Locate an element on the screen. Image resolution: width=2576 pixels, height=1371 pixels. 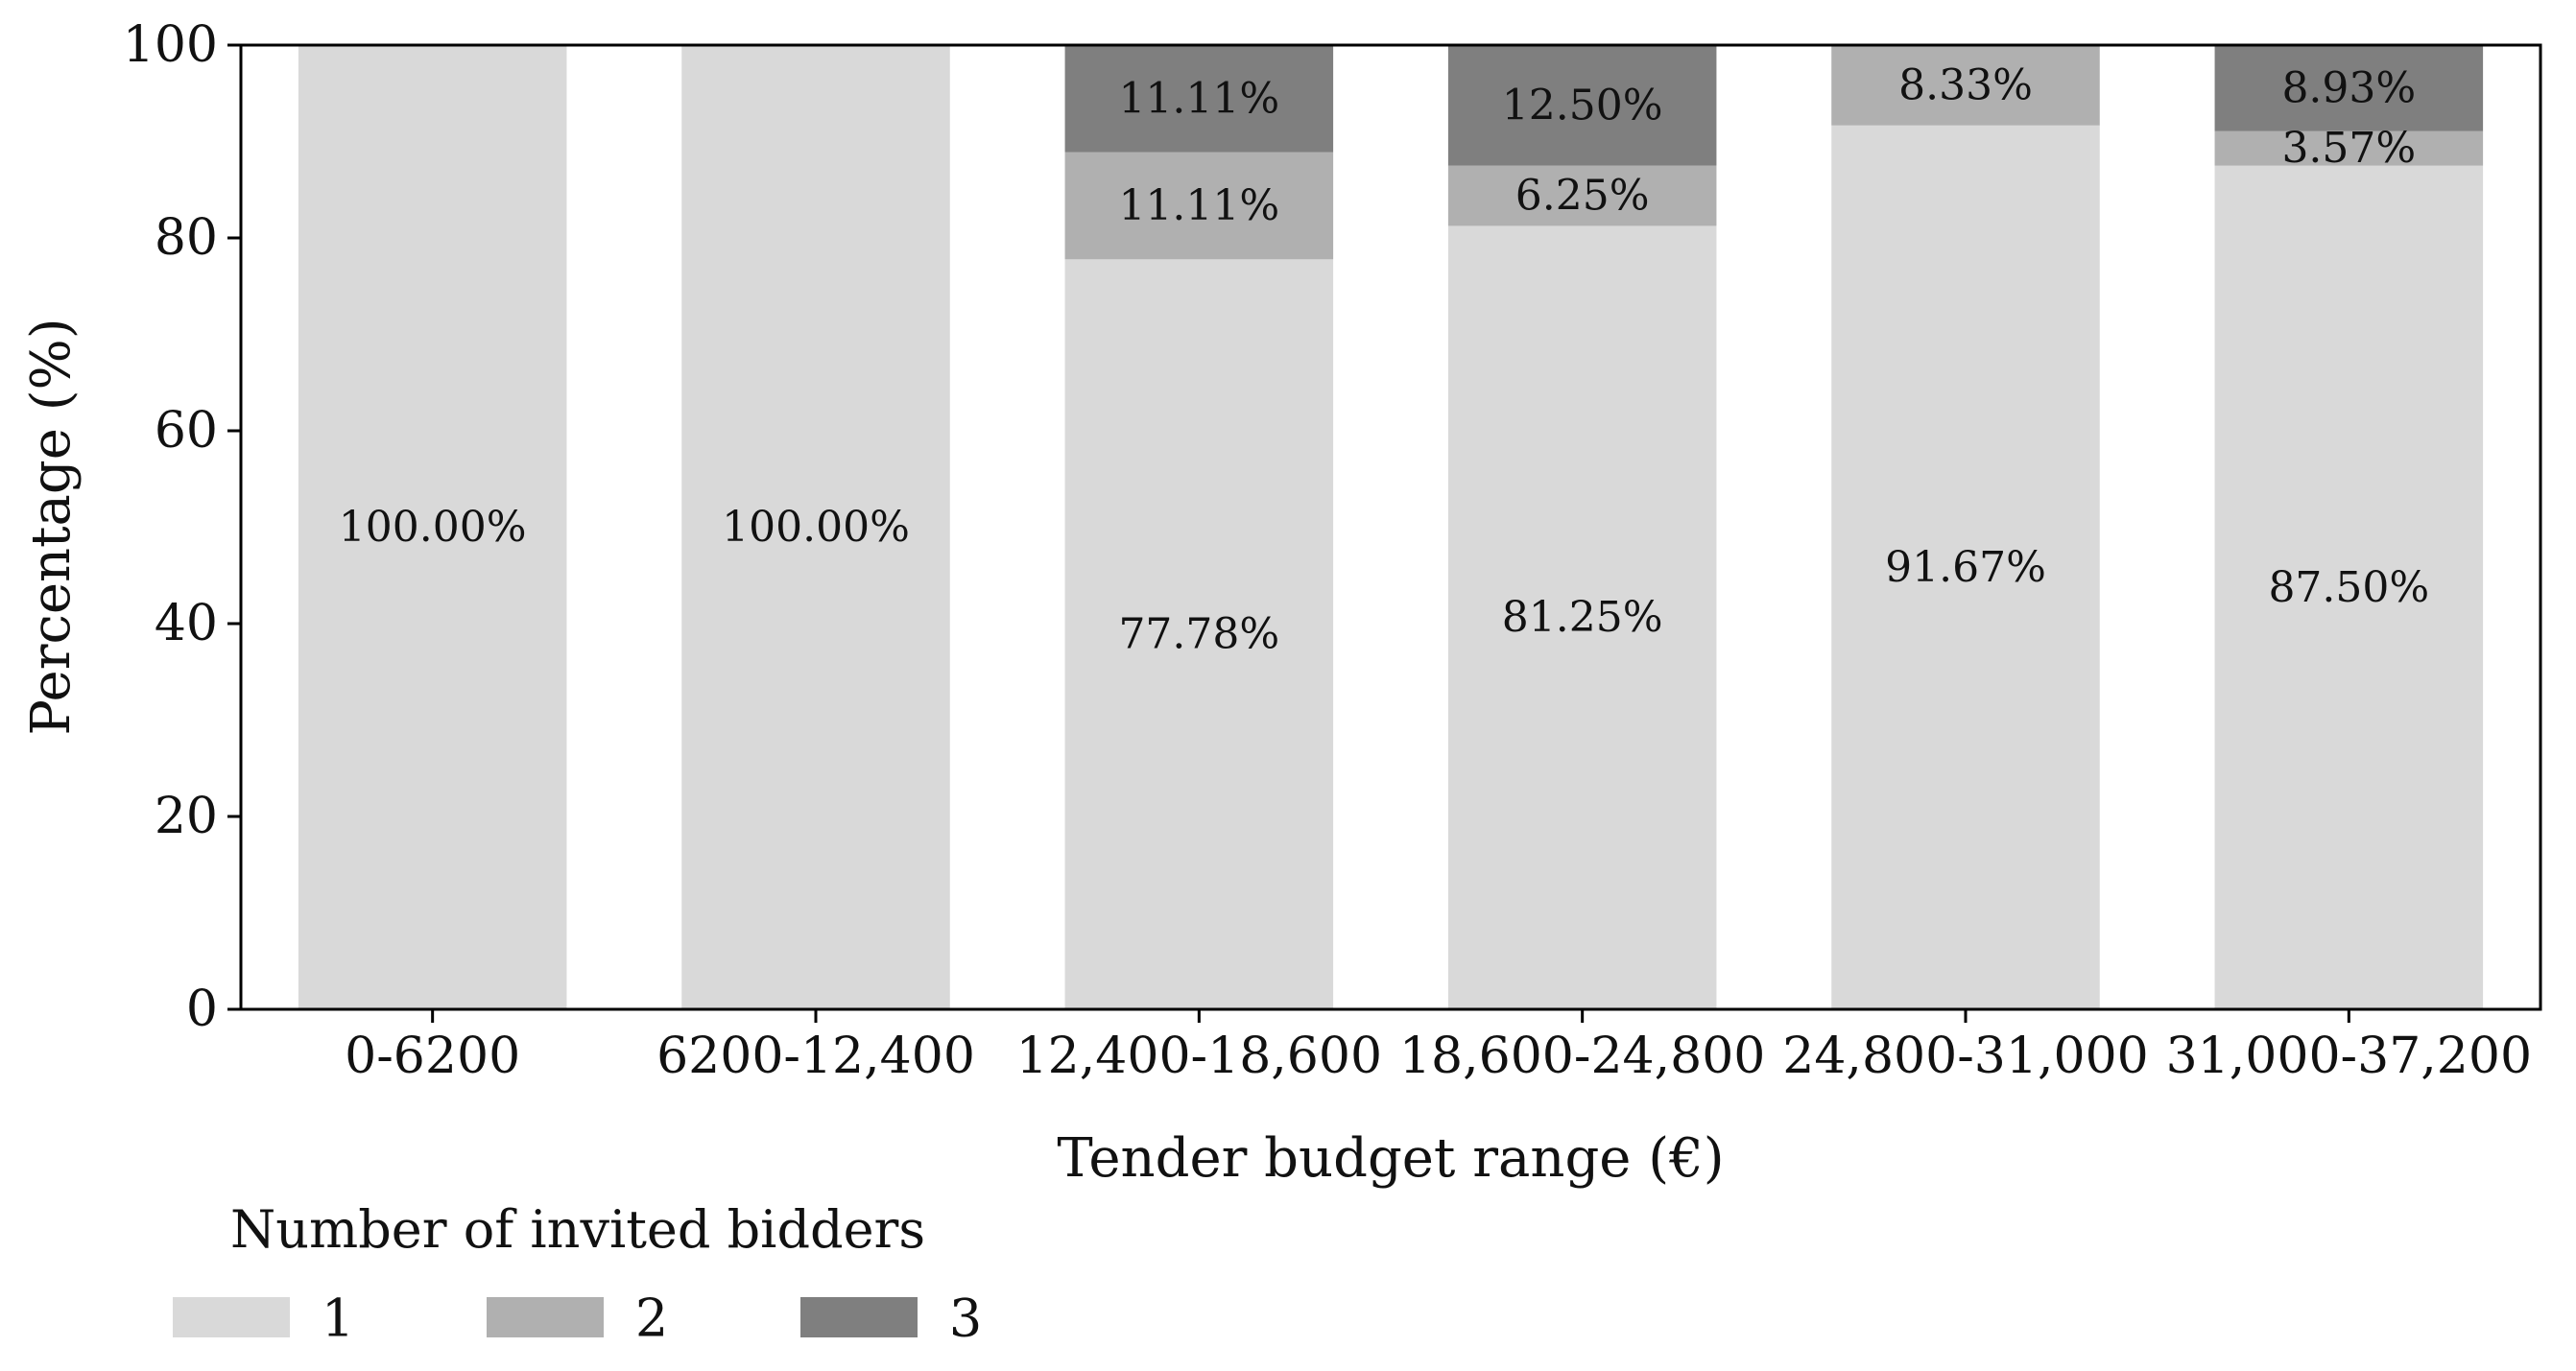
x-tick-label: 6200-12,400 is located at coordinates (815, 1057).